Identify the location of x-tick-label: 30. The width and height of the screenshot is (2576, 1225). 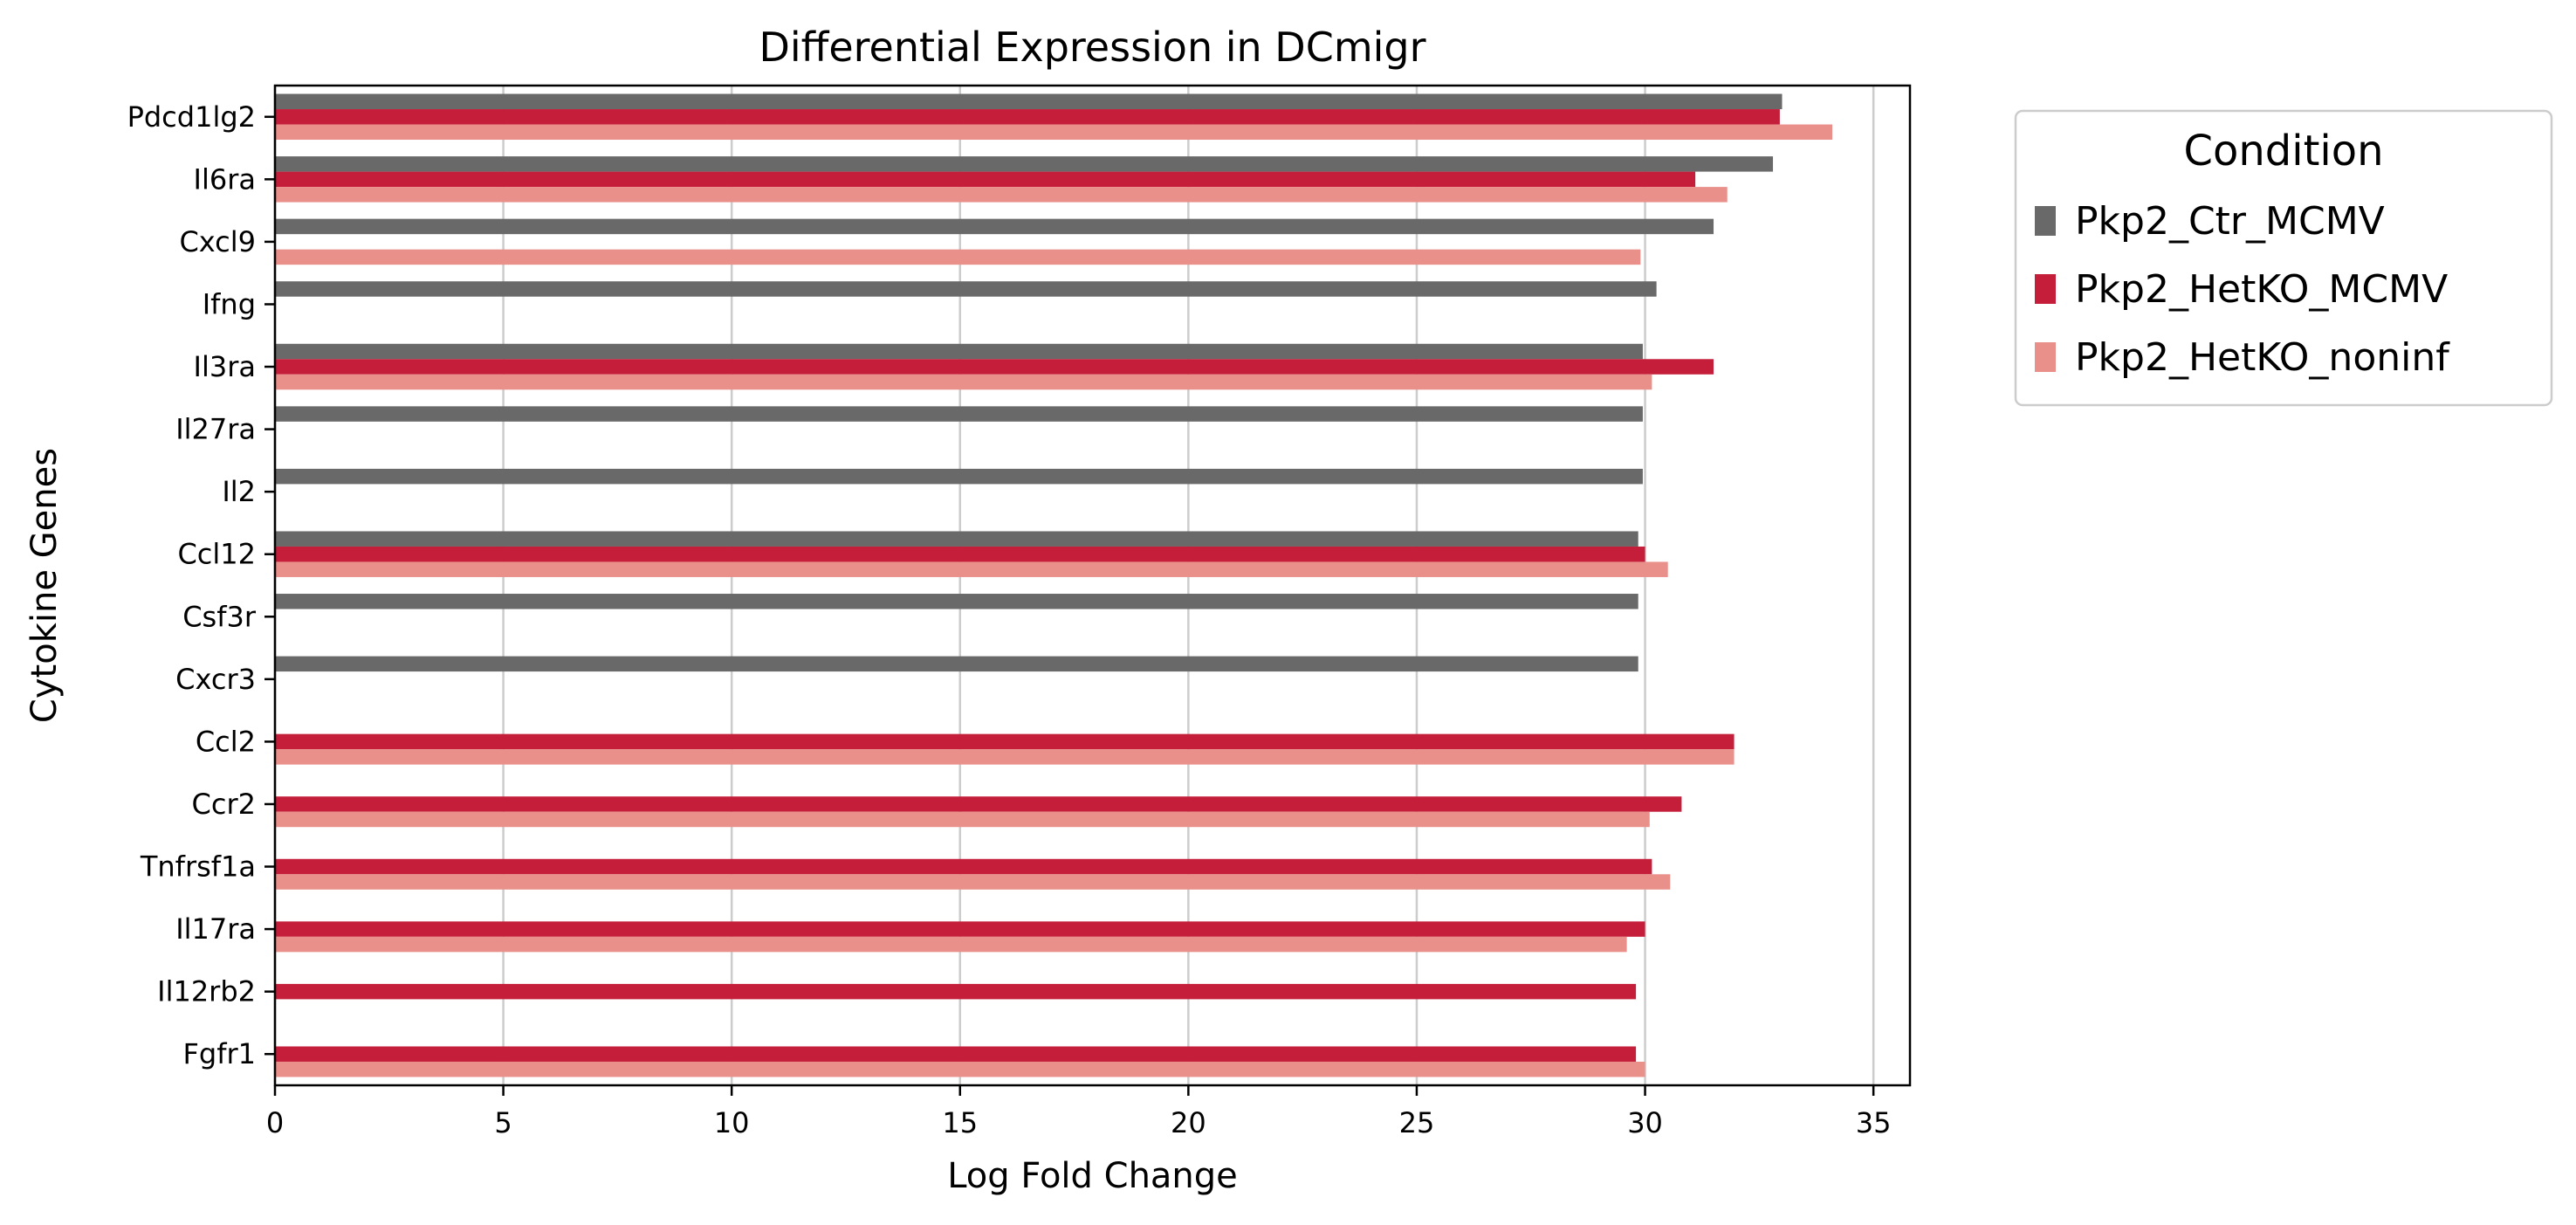
(1645, 1122).